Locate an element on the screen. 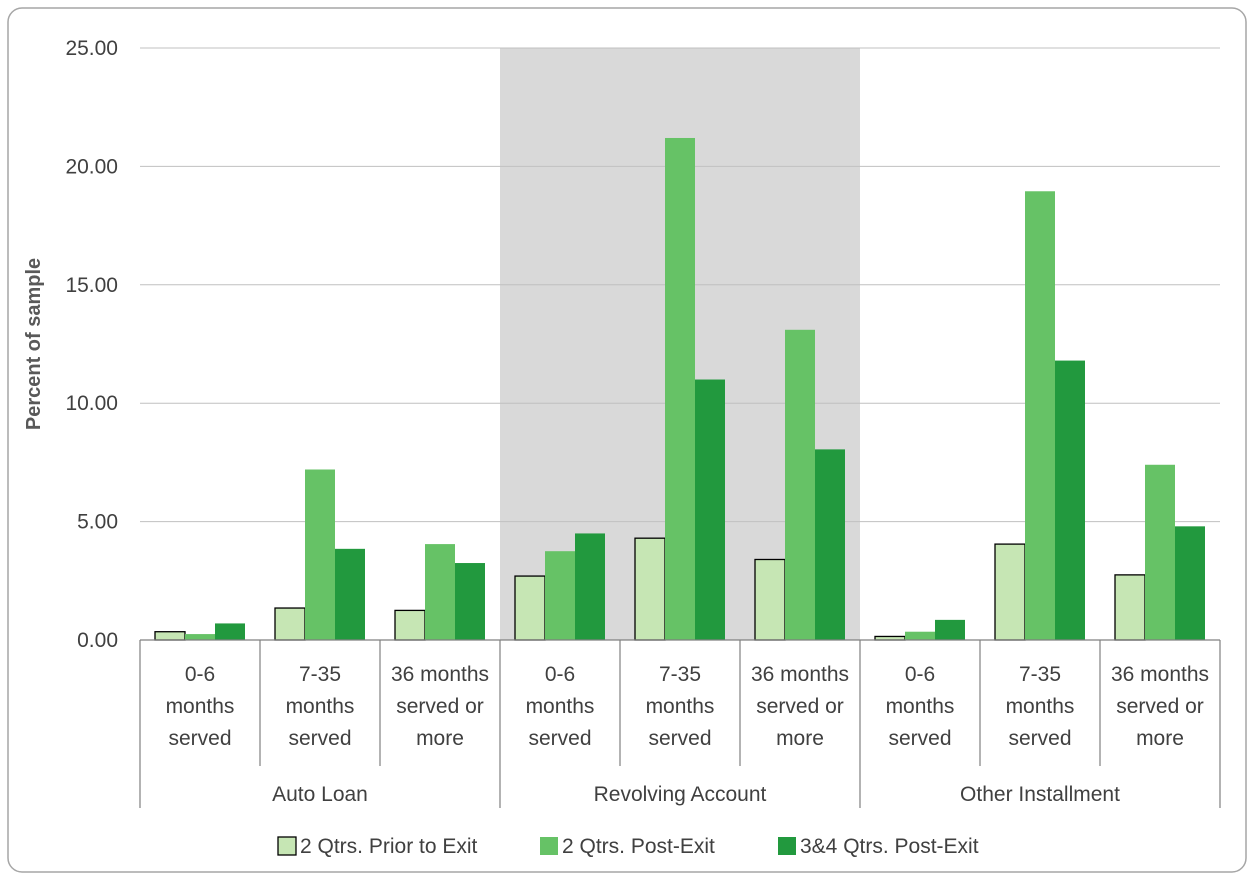 This screenshot has width=1254, height=880. group-label: Auto Loan is located at coordinates (320, 794).